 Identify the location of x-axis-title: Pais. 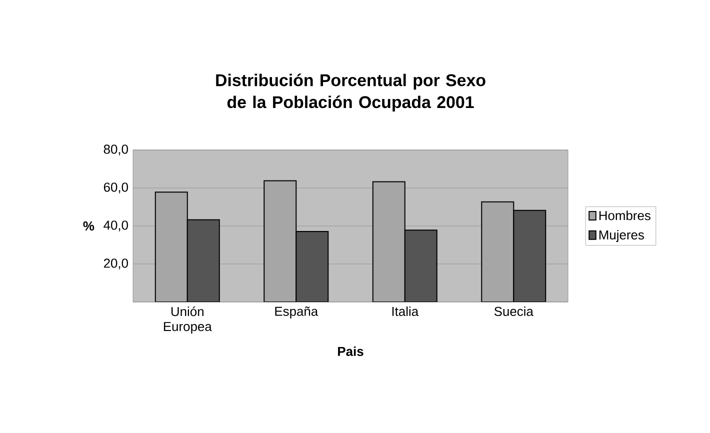
(351, 351).